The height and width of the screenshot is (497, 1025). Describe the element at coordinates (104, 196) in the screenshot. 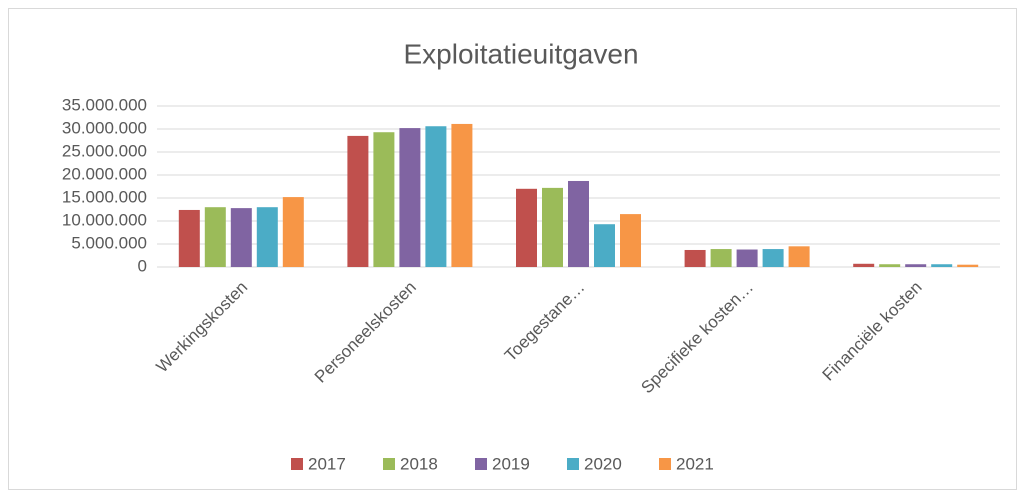

I see `y-tick-label: 15.000.000` at that location.